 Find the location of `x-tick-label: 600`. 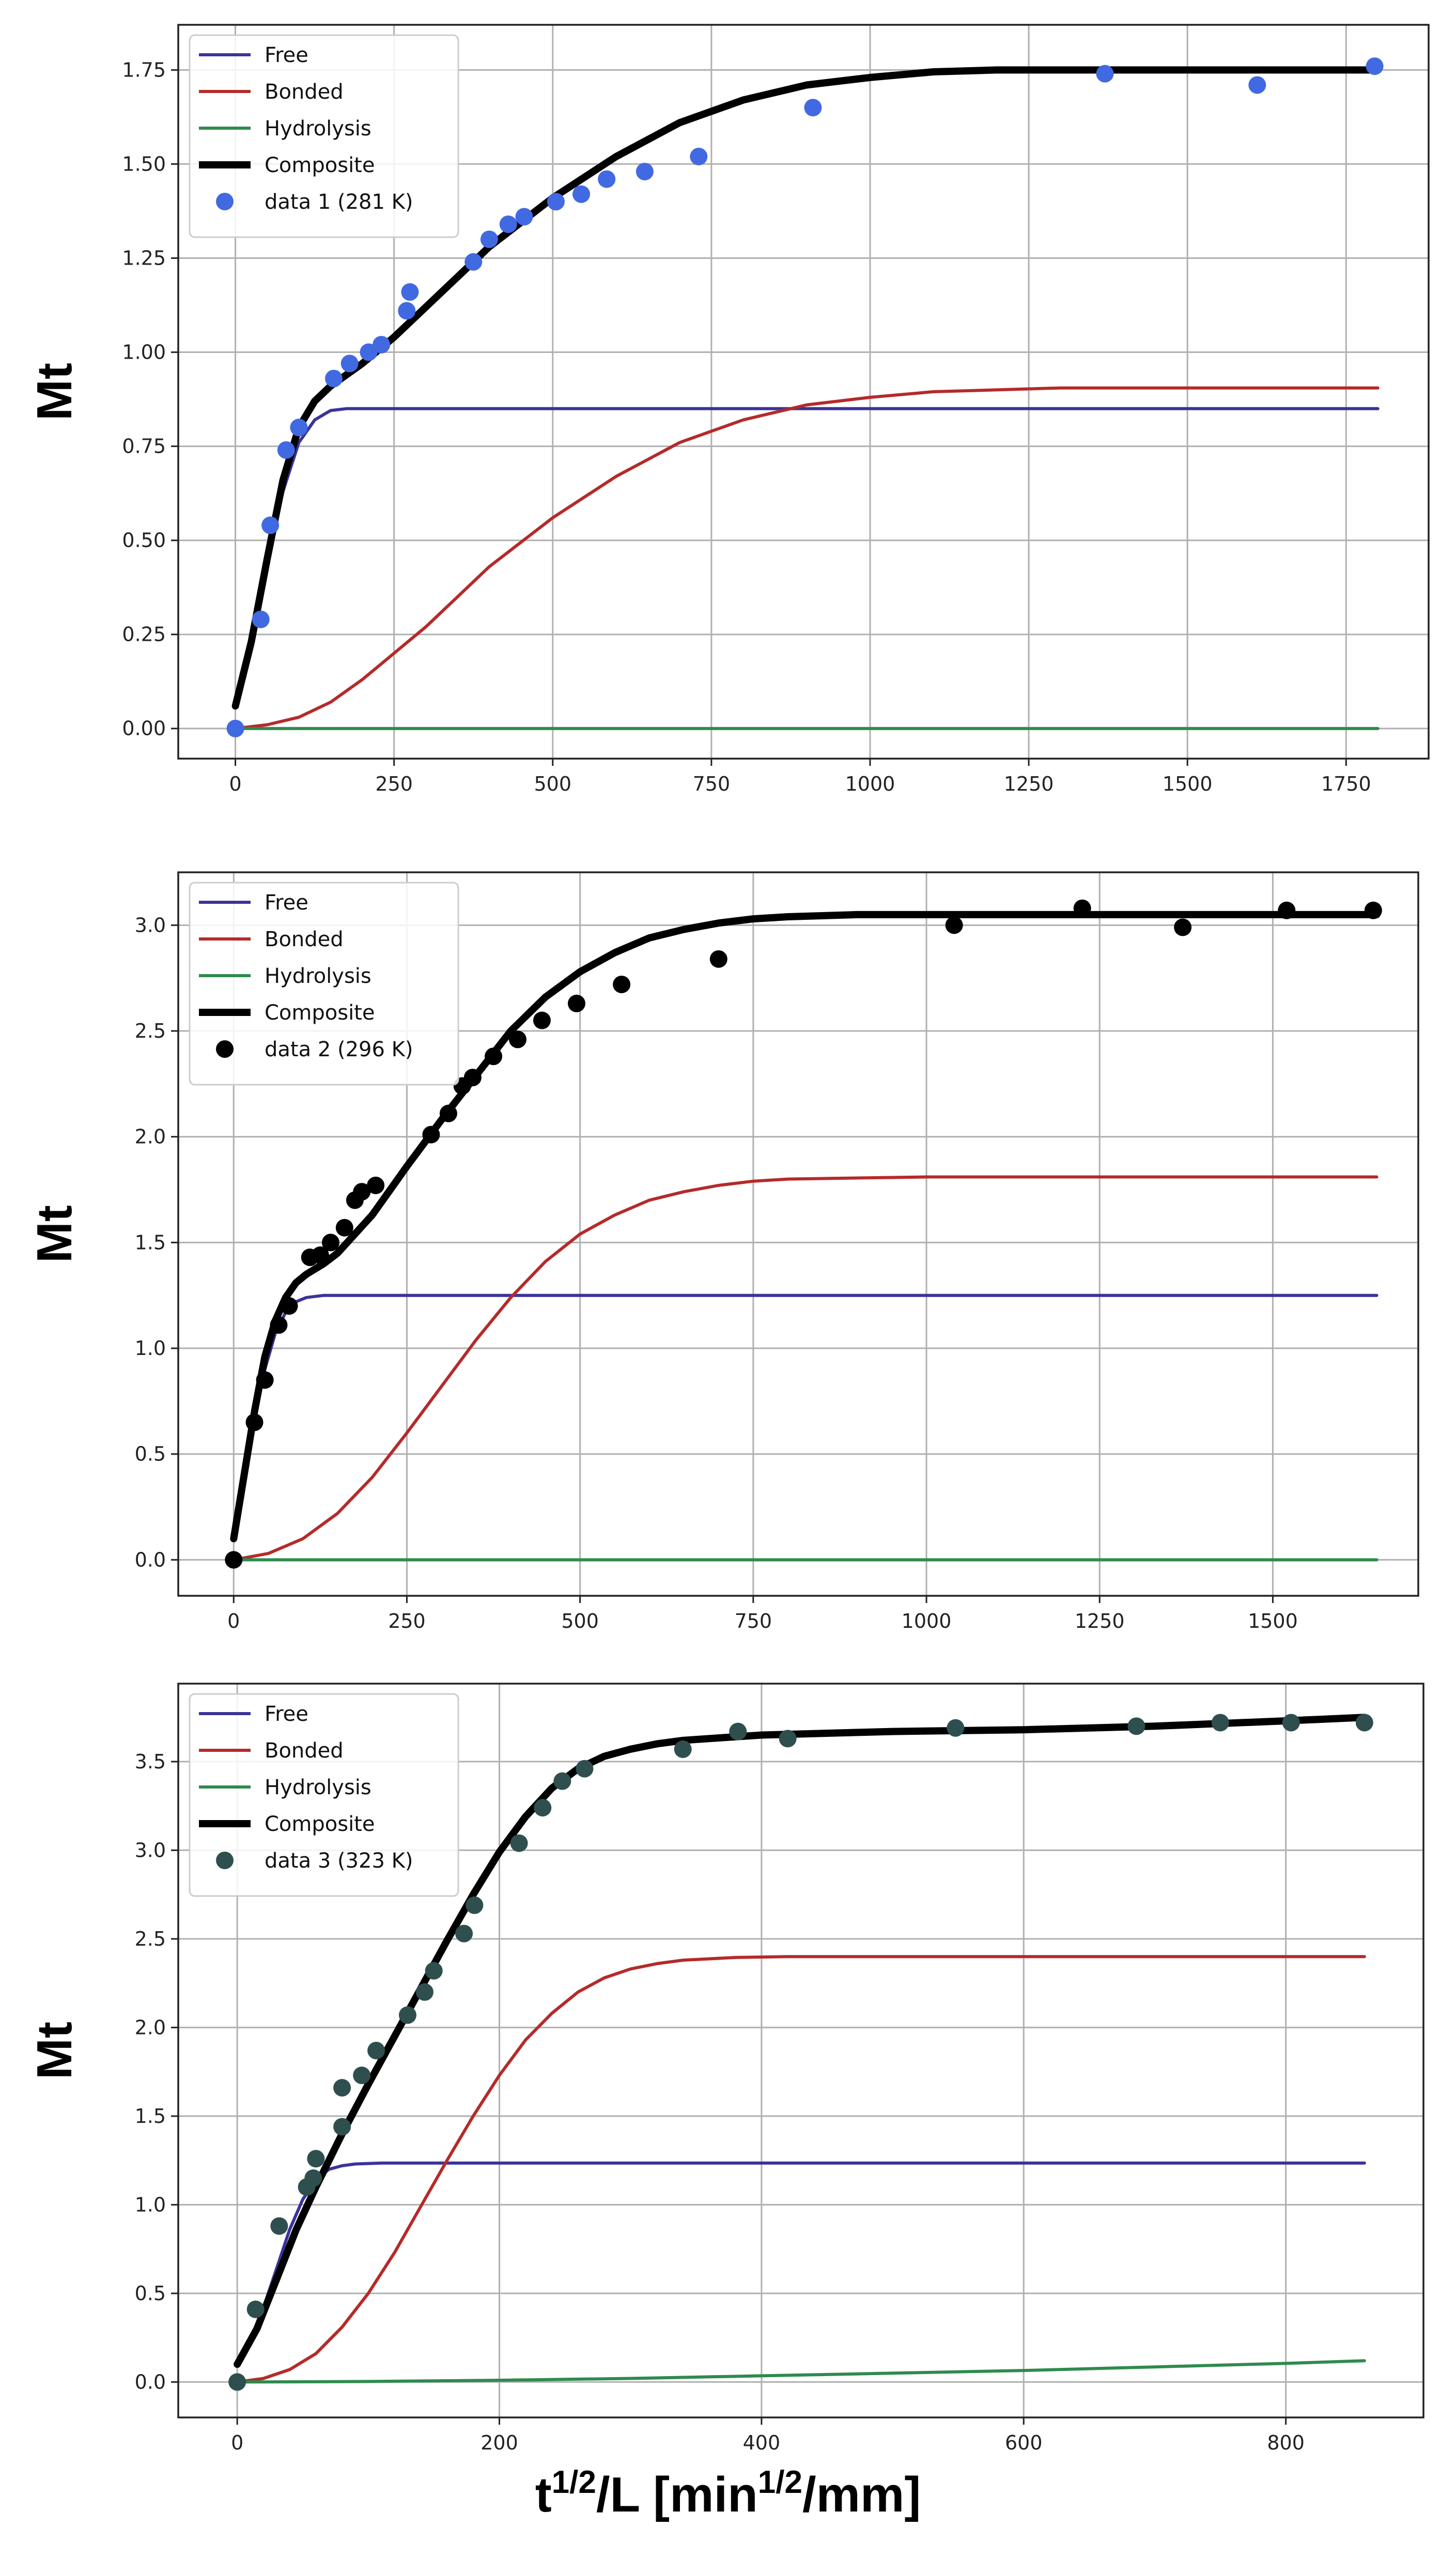

x-tick-label: 600 is located at coordinates (1024, 2443).